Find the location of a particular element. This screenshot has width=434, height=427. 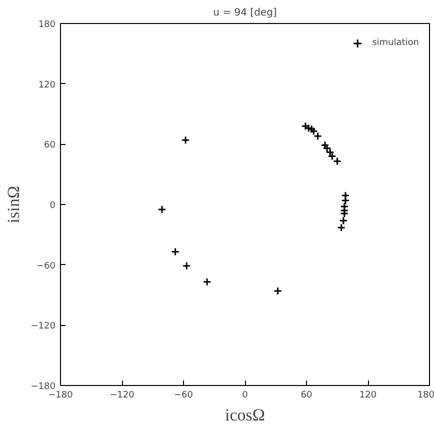

x-tick-label: 180 is located at coordinates (425, 395).